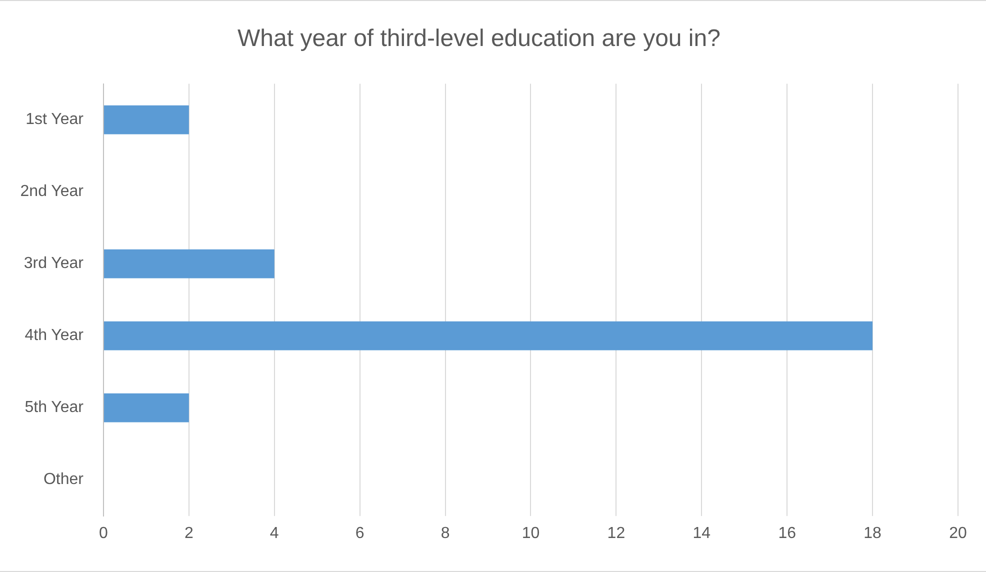 The height and width of the screenshot is (572, 986). What do you see at coordinates (359, 533) in the screenshot?
I see `x-tick-label: 6` at bounding box center [359, 533].